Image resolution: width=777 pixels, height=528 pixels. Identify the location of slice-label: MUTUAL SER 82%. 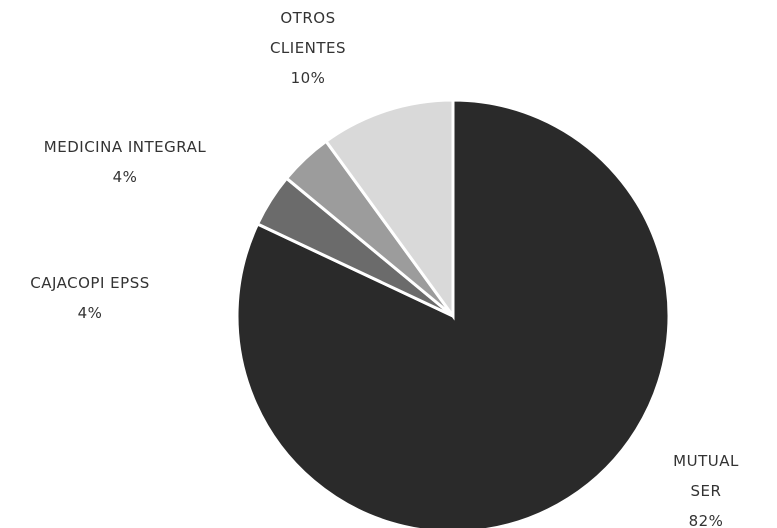
(706, 487).